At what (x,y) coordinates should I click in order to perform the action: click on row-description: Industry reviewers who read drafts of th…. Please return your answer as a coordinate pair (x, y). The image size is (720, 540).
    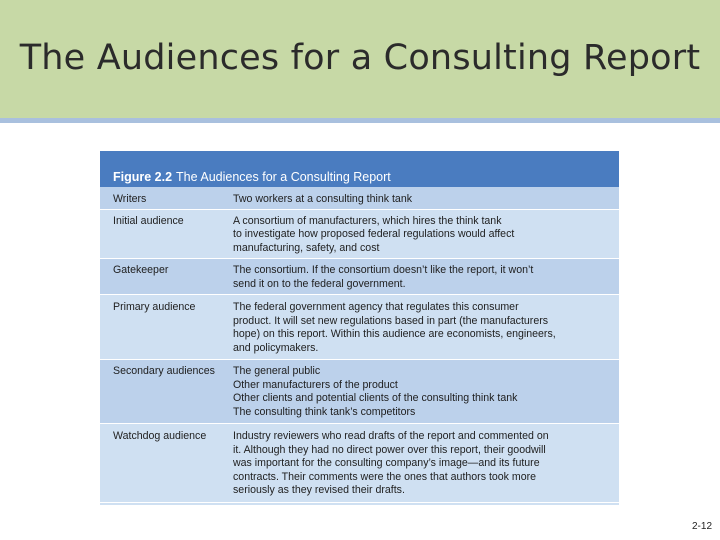
    Looking at the image, I should click on (426, 464).